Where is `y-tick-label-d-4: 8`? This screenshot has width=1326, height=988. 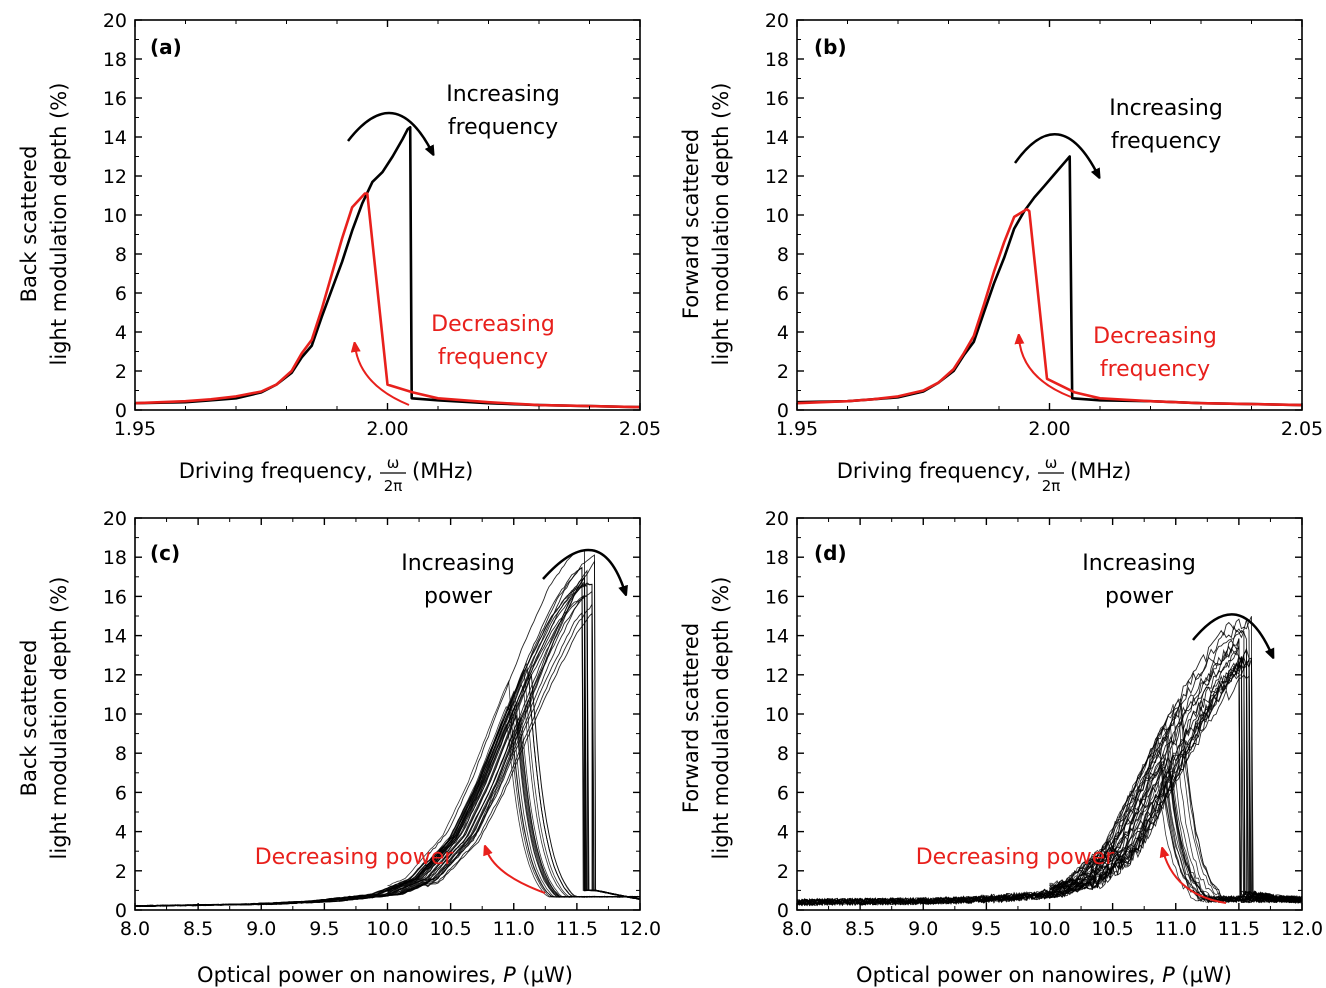
y-tick-label-d-4: 8 is located at coordinates (783, 754).